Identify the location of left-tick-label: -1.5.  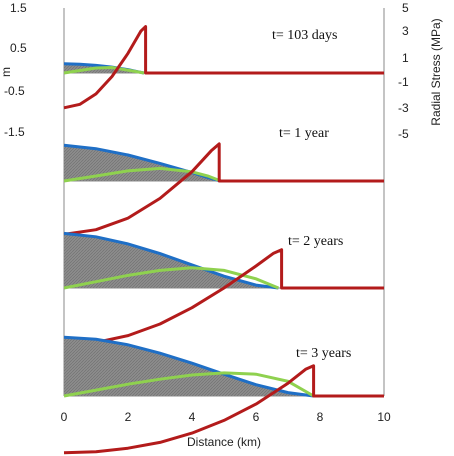
(14, 132).